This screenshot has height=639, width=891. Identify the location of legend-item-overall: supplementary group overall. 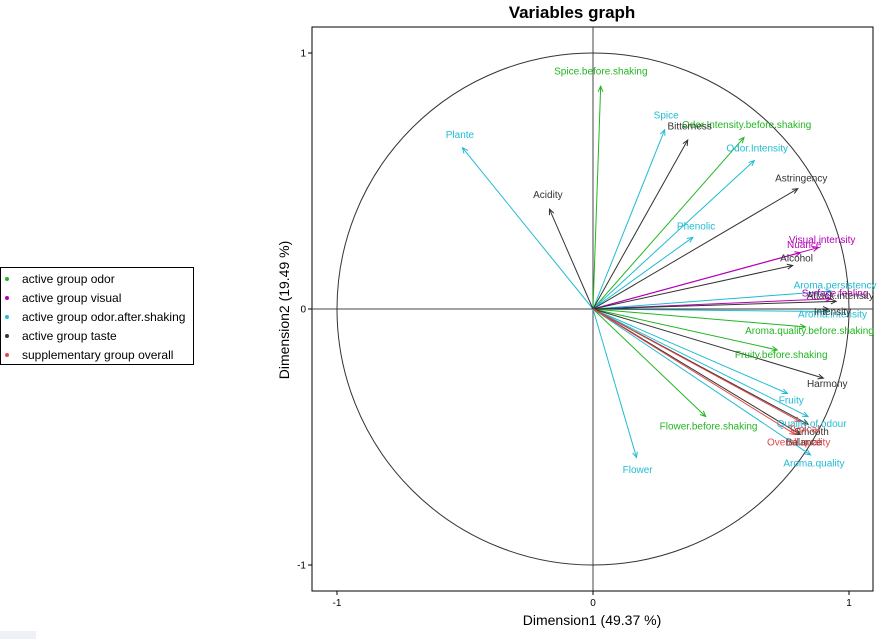
(89, 354).